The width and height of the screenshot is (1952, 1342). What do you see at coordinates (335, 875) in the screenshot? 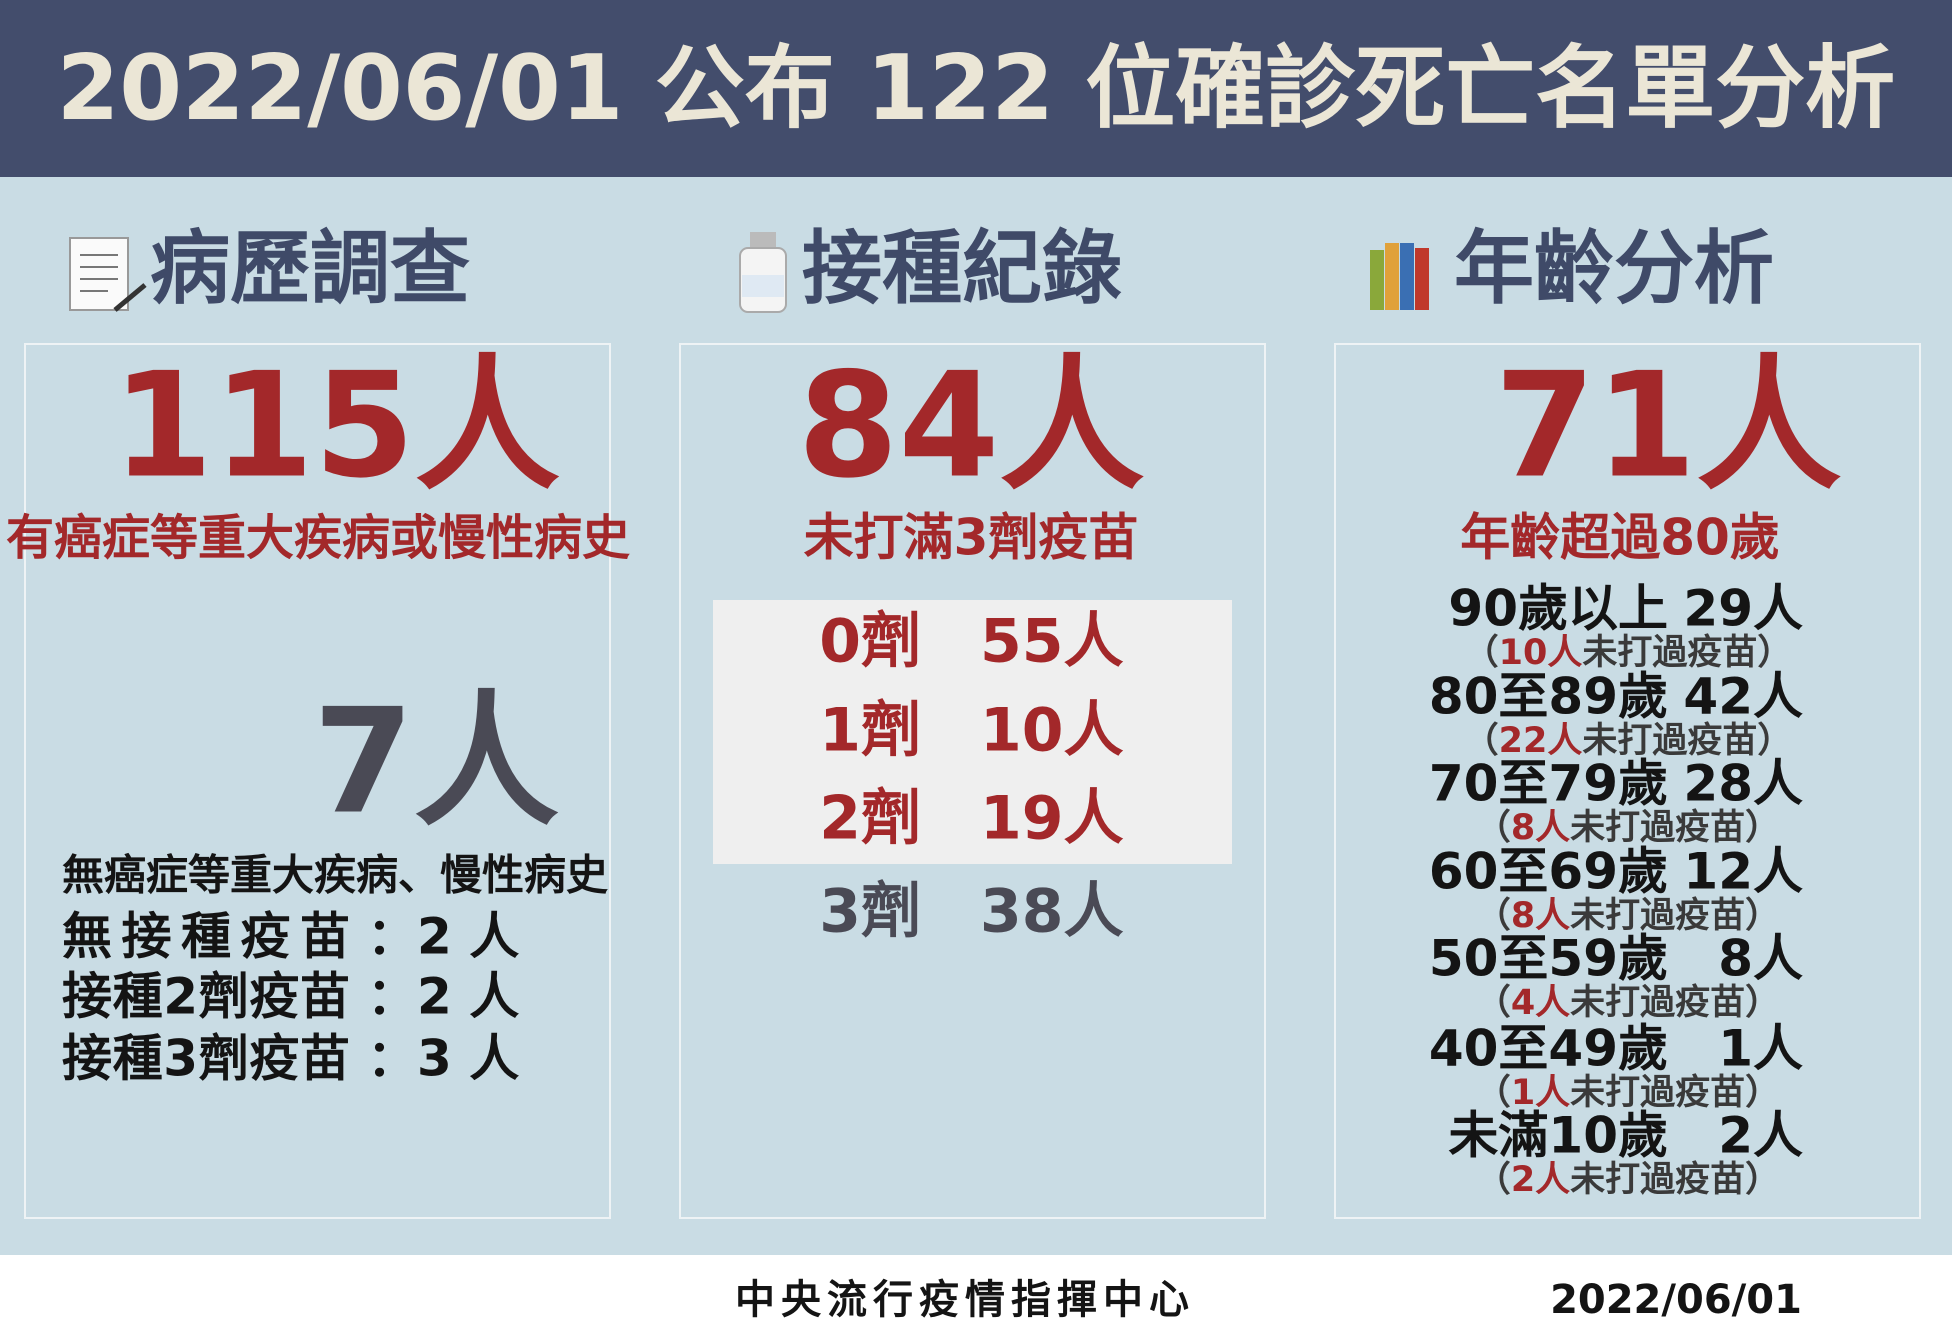
I see `secondary-caption: 無癌症等重大疾病、慢性病史` at bounding box center [335, 875].